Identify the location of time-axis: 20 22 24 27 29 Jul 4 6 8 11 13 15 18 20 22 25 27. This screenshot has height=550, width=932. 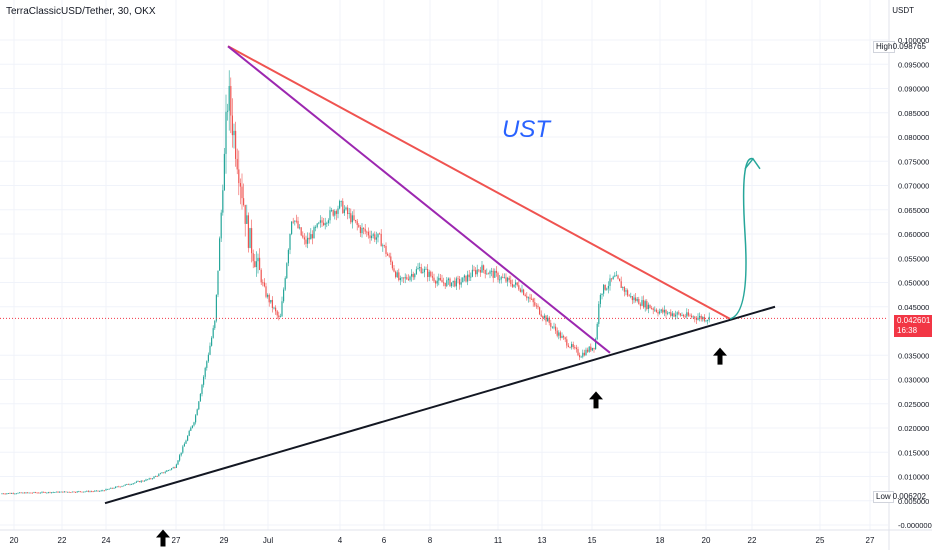
(442, 540).